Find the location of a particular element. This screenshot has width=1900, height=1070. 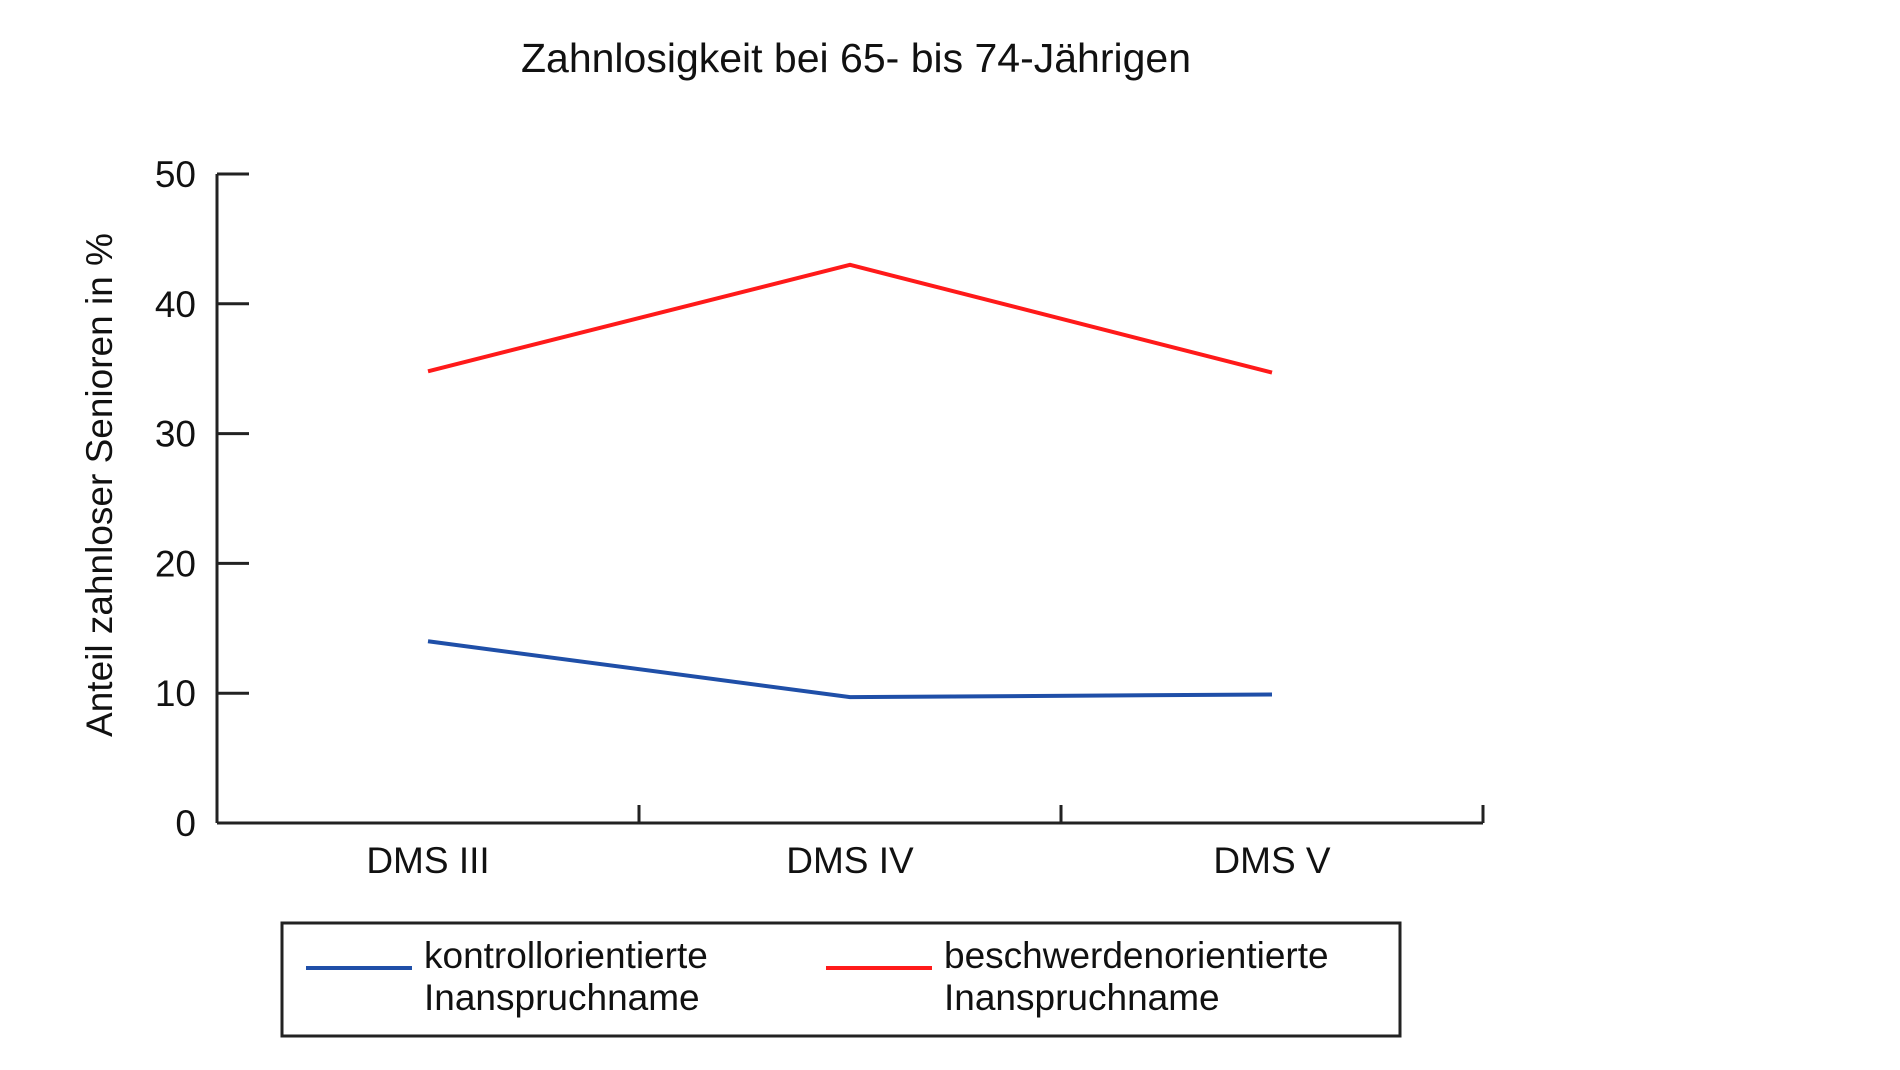

y-tick-label: 20 is located at coordinates (175, 563).